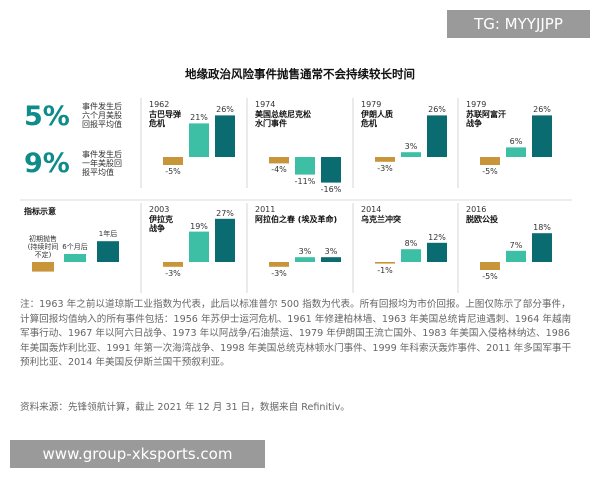  What do you see at coordinates (283, 119) in the screenshot?
I see `panel-event: 美国总统尼克松 水门事件` at bounding box center [283, 119].